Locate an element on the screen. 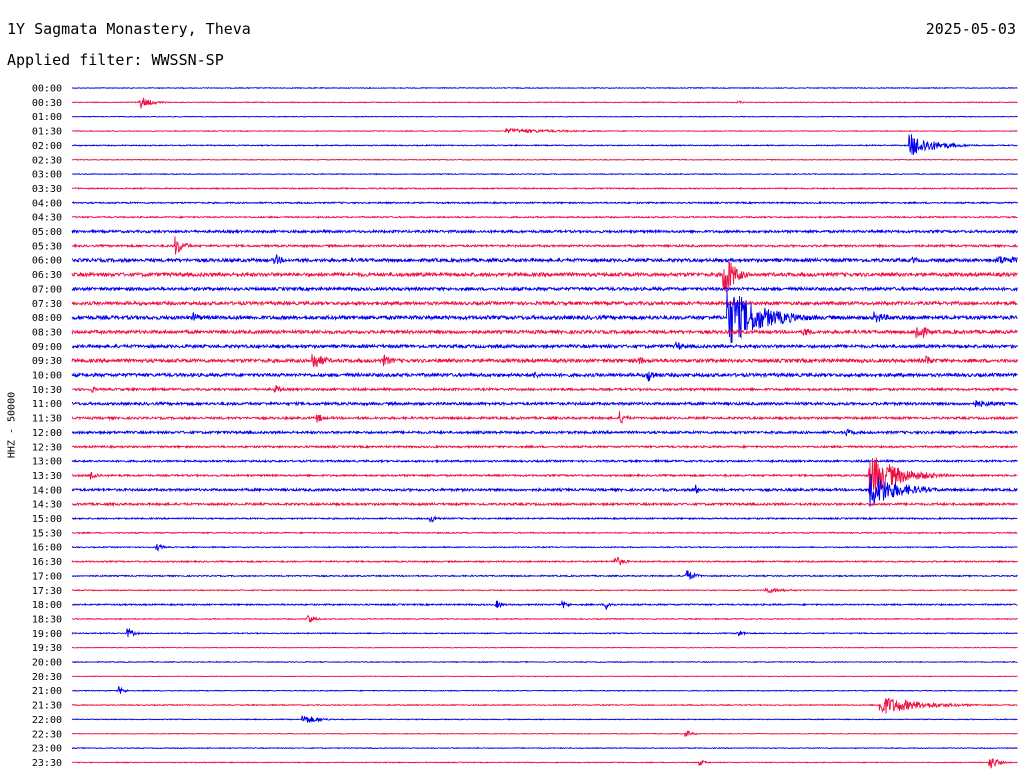 The width and height of the screenshot is (1024, 780). row-time-label: 16:30 is located at coordinates (47, 562).